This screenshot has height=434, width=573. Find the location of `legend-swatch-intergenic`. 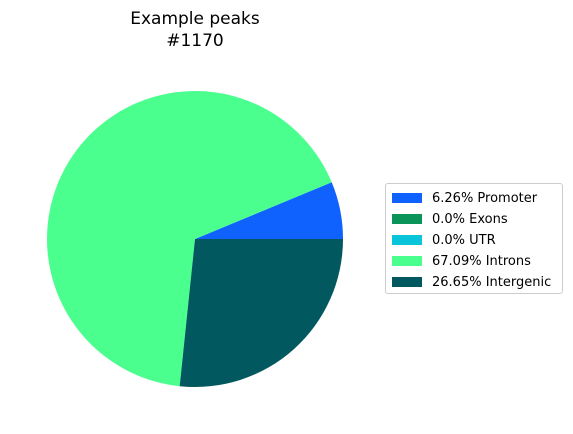

legend-swatch-intergenic is located at coordinates (407, 282).